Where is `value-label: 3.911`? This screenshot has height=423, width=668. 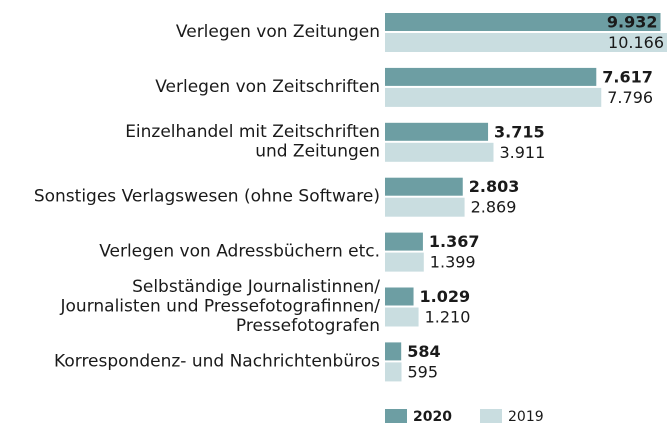
value-label: 3.911 is located at coordinates (522, 152).